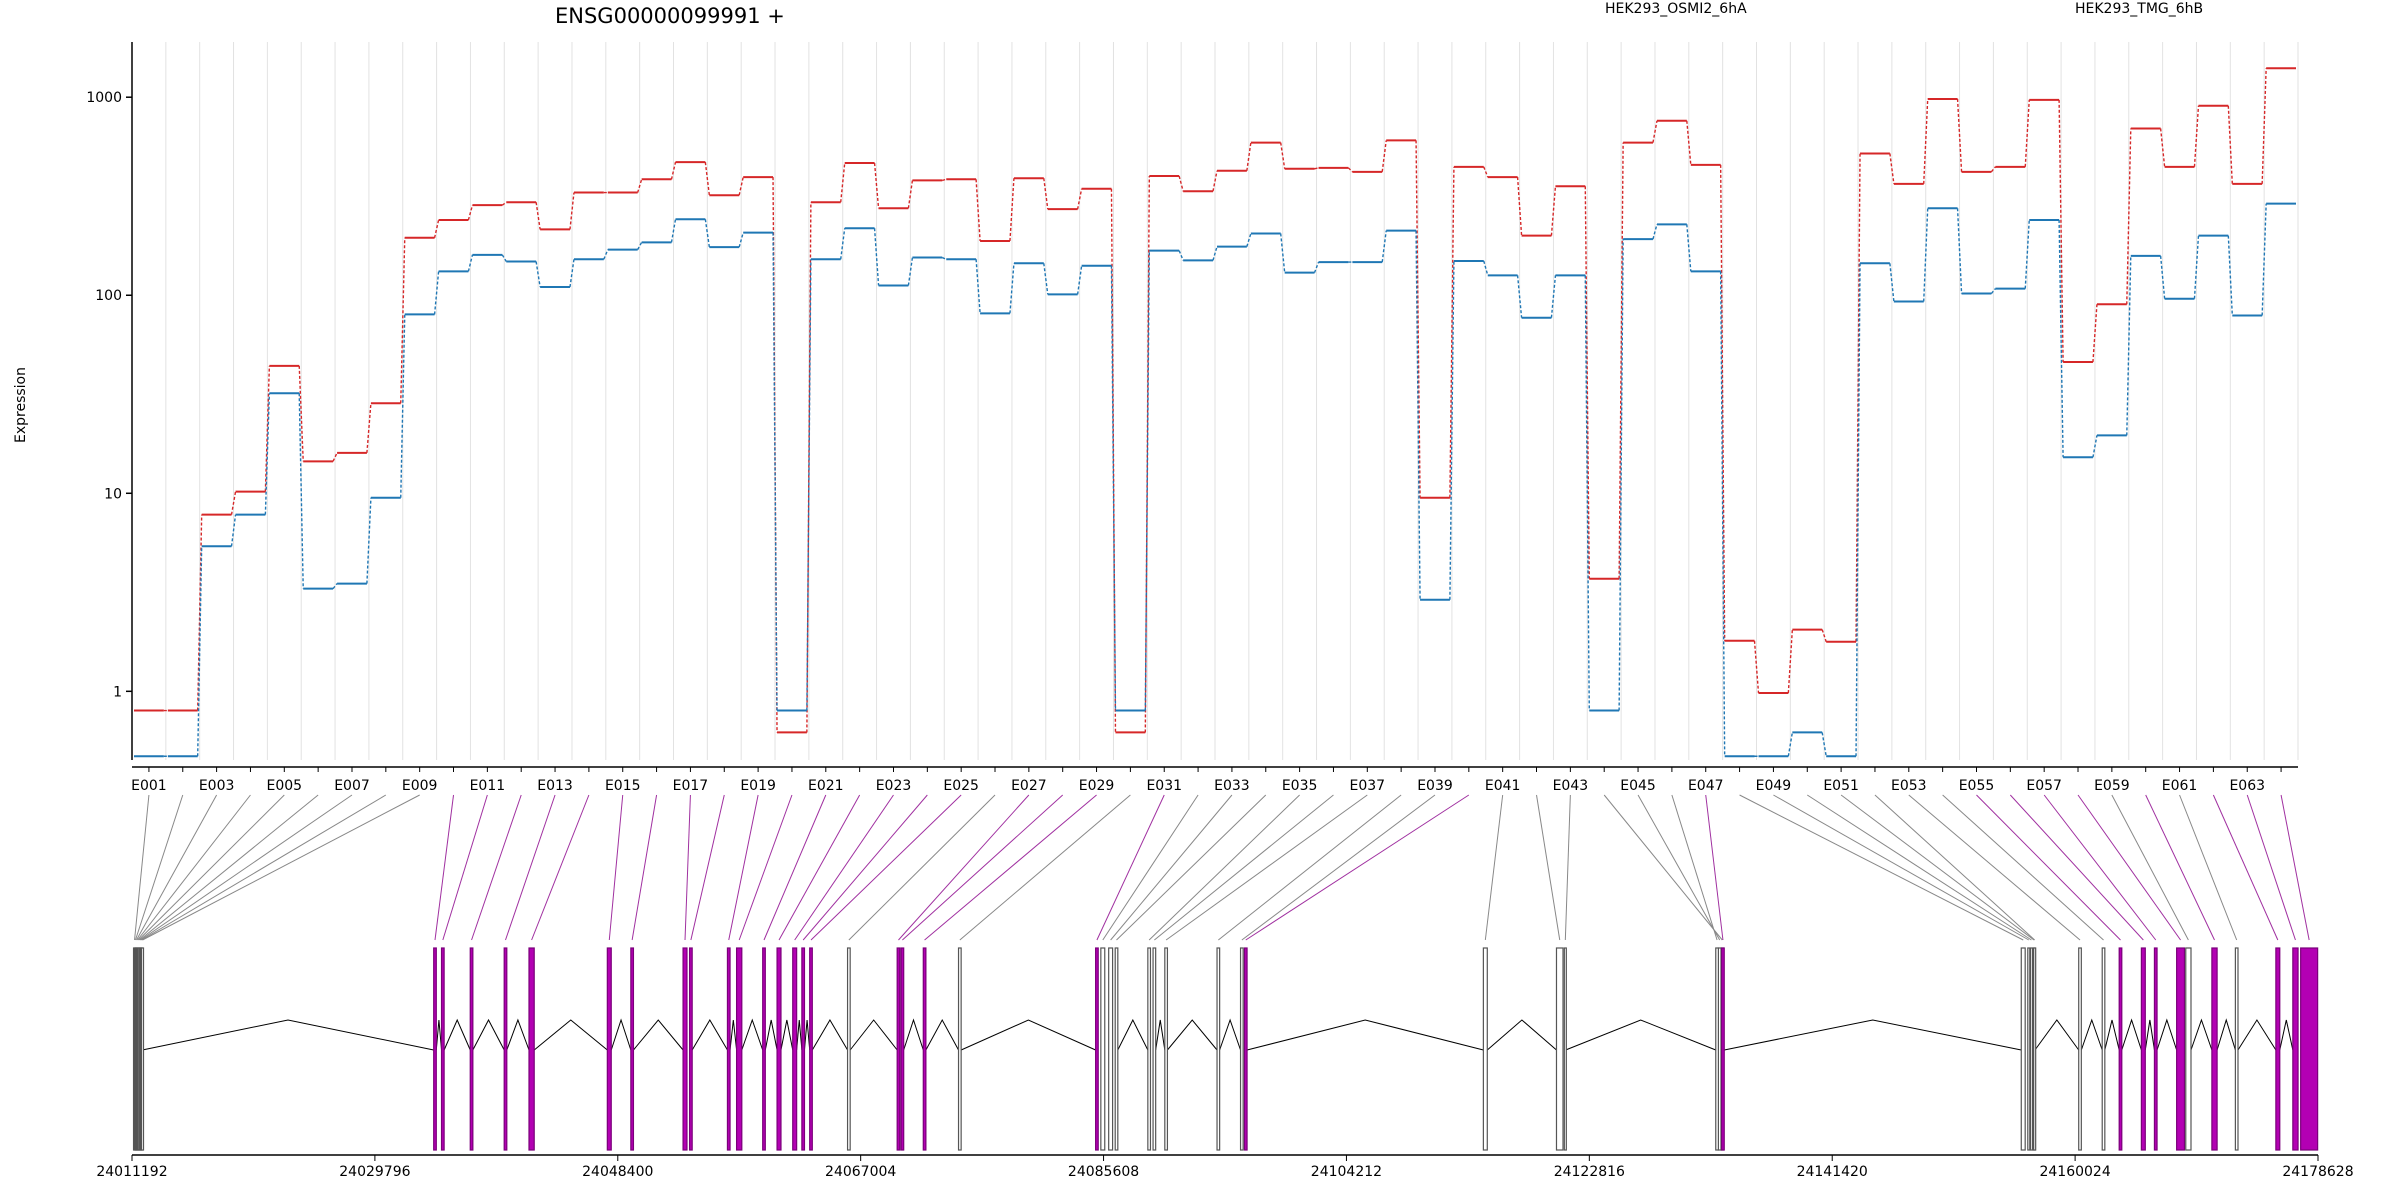  What do you see at coordinates (2317, 1172) in the screenshot?
I see `genomic-tick-label: 24178628` at bounding box center [2317, 1172].